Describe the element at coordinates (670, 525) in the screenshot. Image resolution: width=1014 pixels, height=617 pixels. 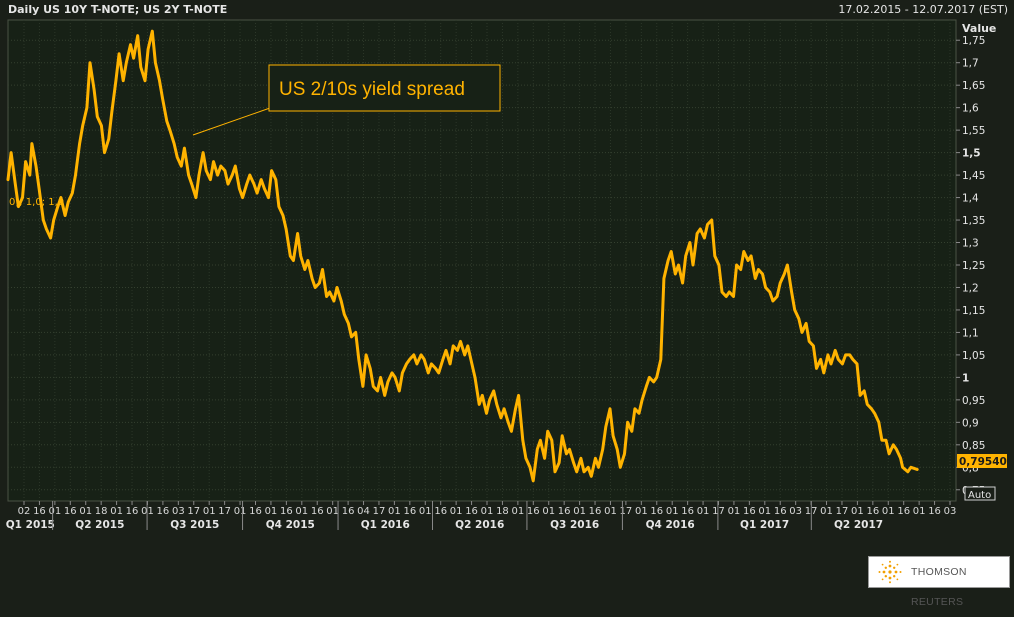
I see `x-quarter-label: Q4 2016` at that location.